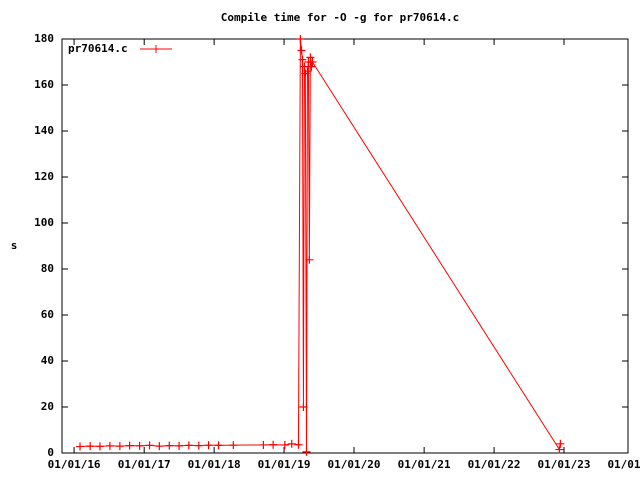 This screenshot has height=480, width=640. I want to click on y-tick-label: 40, so click(47, 360).